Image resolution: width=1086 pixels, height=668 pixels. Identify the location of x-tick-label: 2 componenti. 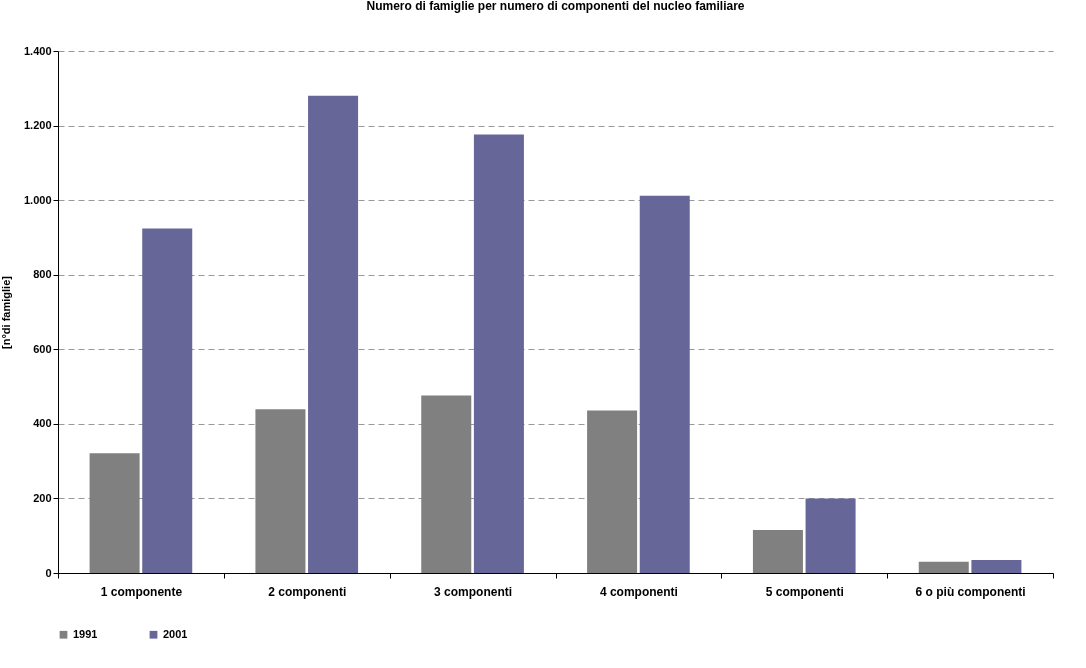
(307, 591).